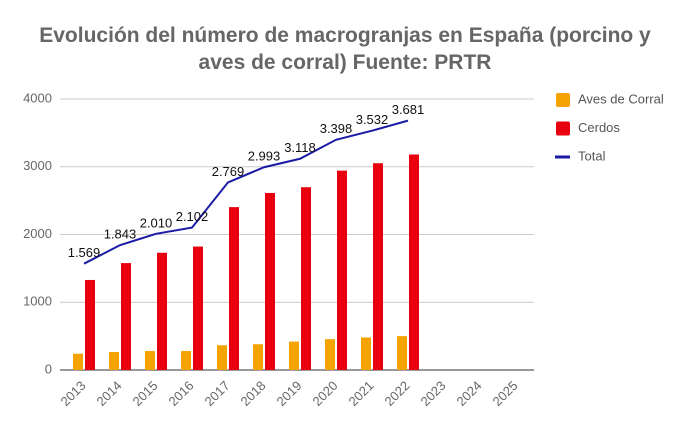 The image size is (690, 427). What do you see at coordinates (144, 393) in the screenshot?
I see `x-tick-label: 2015` at bounding box center [144, 393].